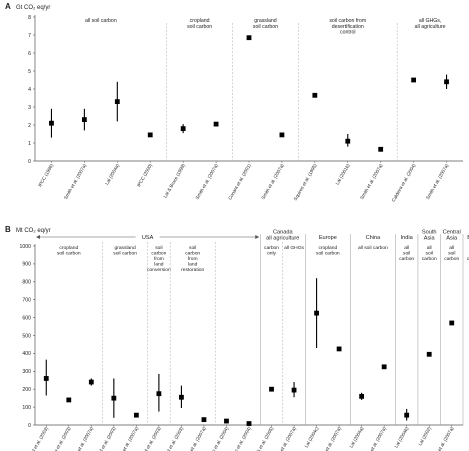 The width and height of the screenshot is (469, 451). I want to click on group-label: soil carbon from desertification control, so click(347, 27).